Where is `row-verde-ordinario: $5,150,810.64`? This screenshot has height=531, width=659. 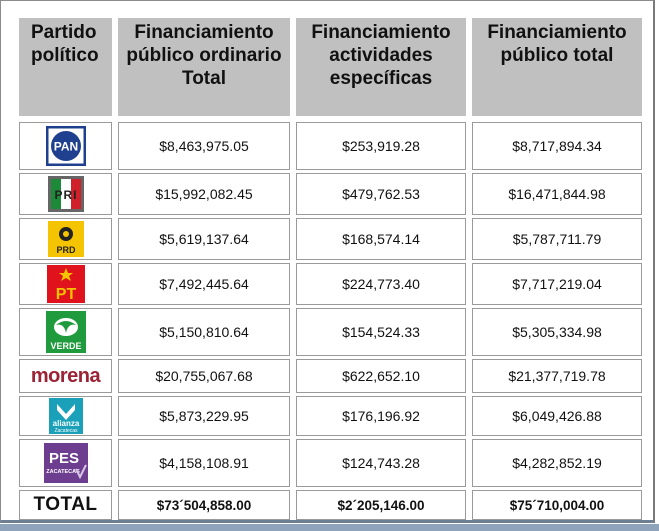 row-verde-ordinario: $5,150,810.64 is located at coordinates (204, 332).